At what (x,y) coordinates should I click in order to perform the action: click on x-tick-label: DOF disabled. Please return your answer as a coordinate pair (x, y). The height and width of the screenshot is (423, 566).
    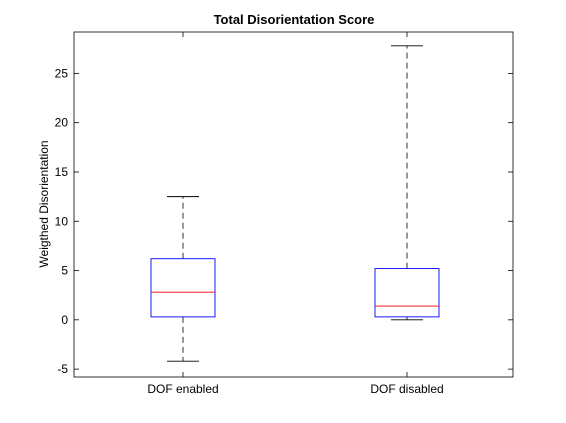
    Looking at the image, I should click on (406, 389).